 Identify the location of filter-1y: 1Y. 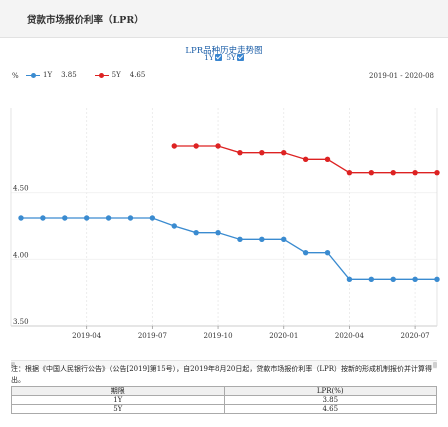
(213, 57).